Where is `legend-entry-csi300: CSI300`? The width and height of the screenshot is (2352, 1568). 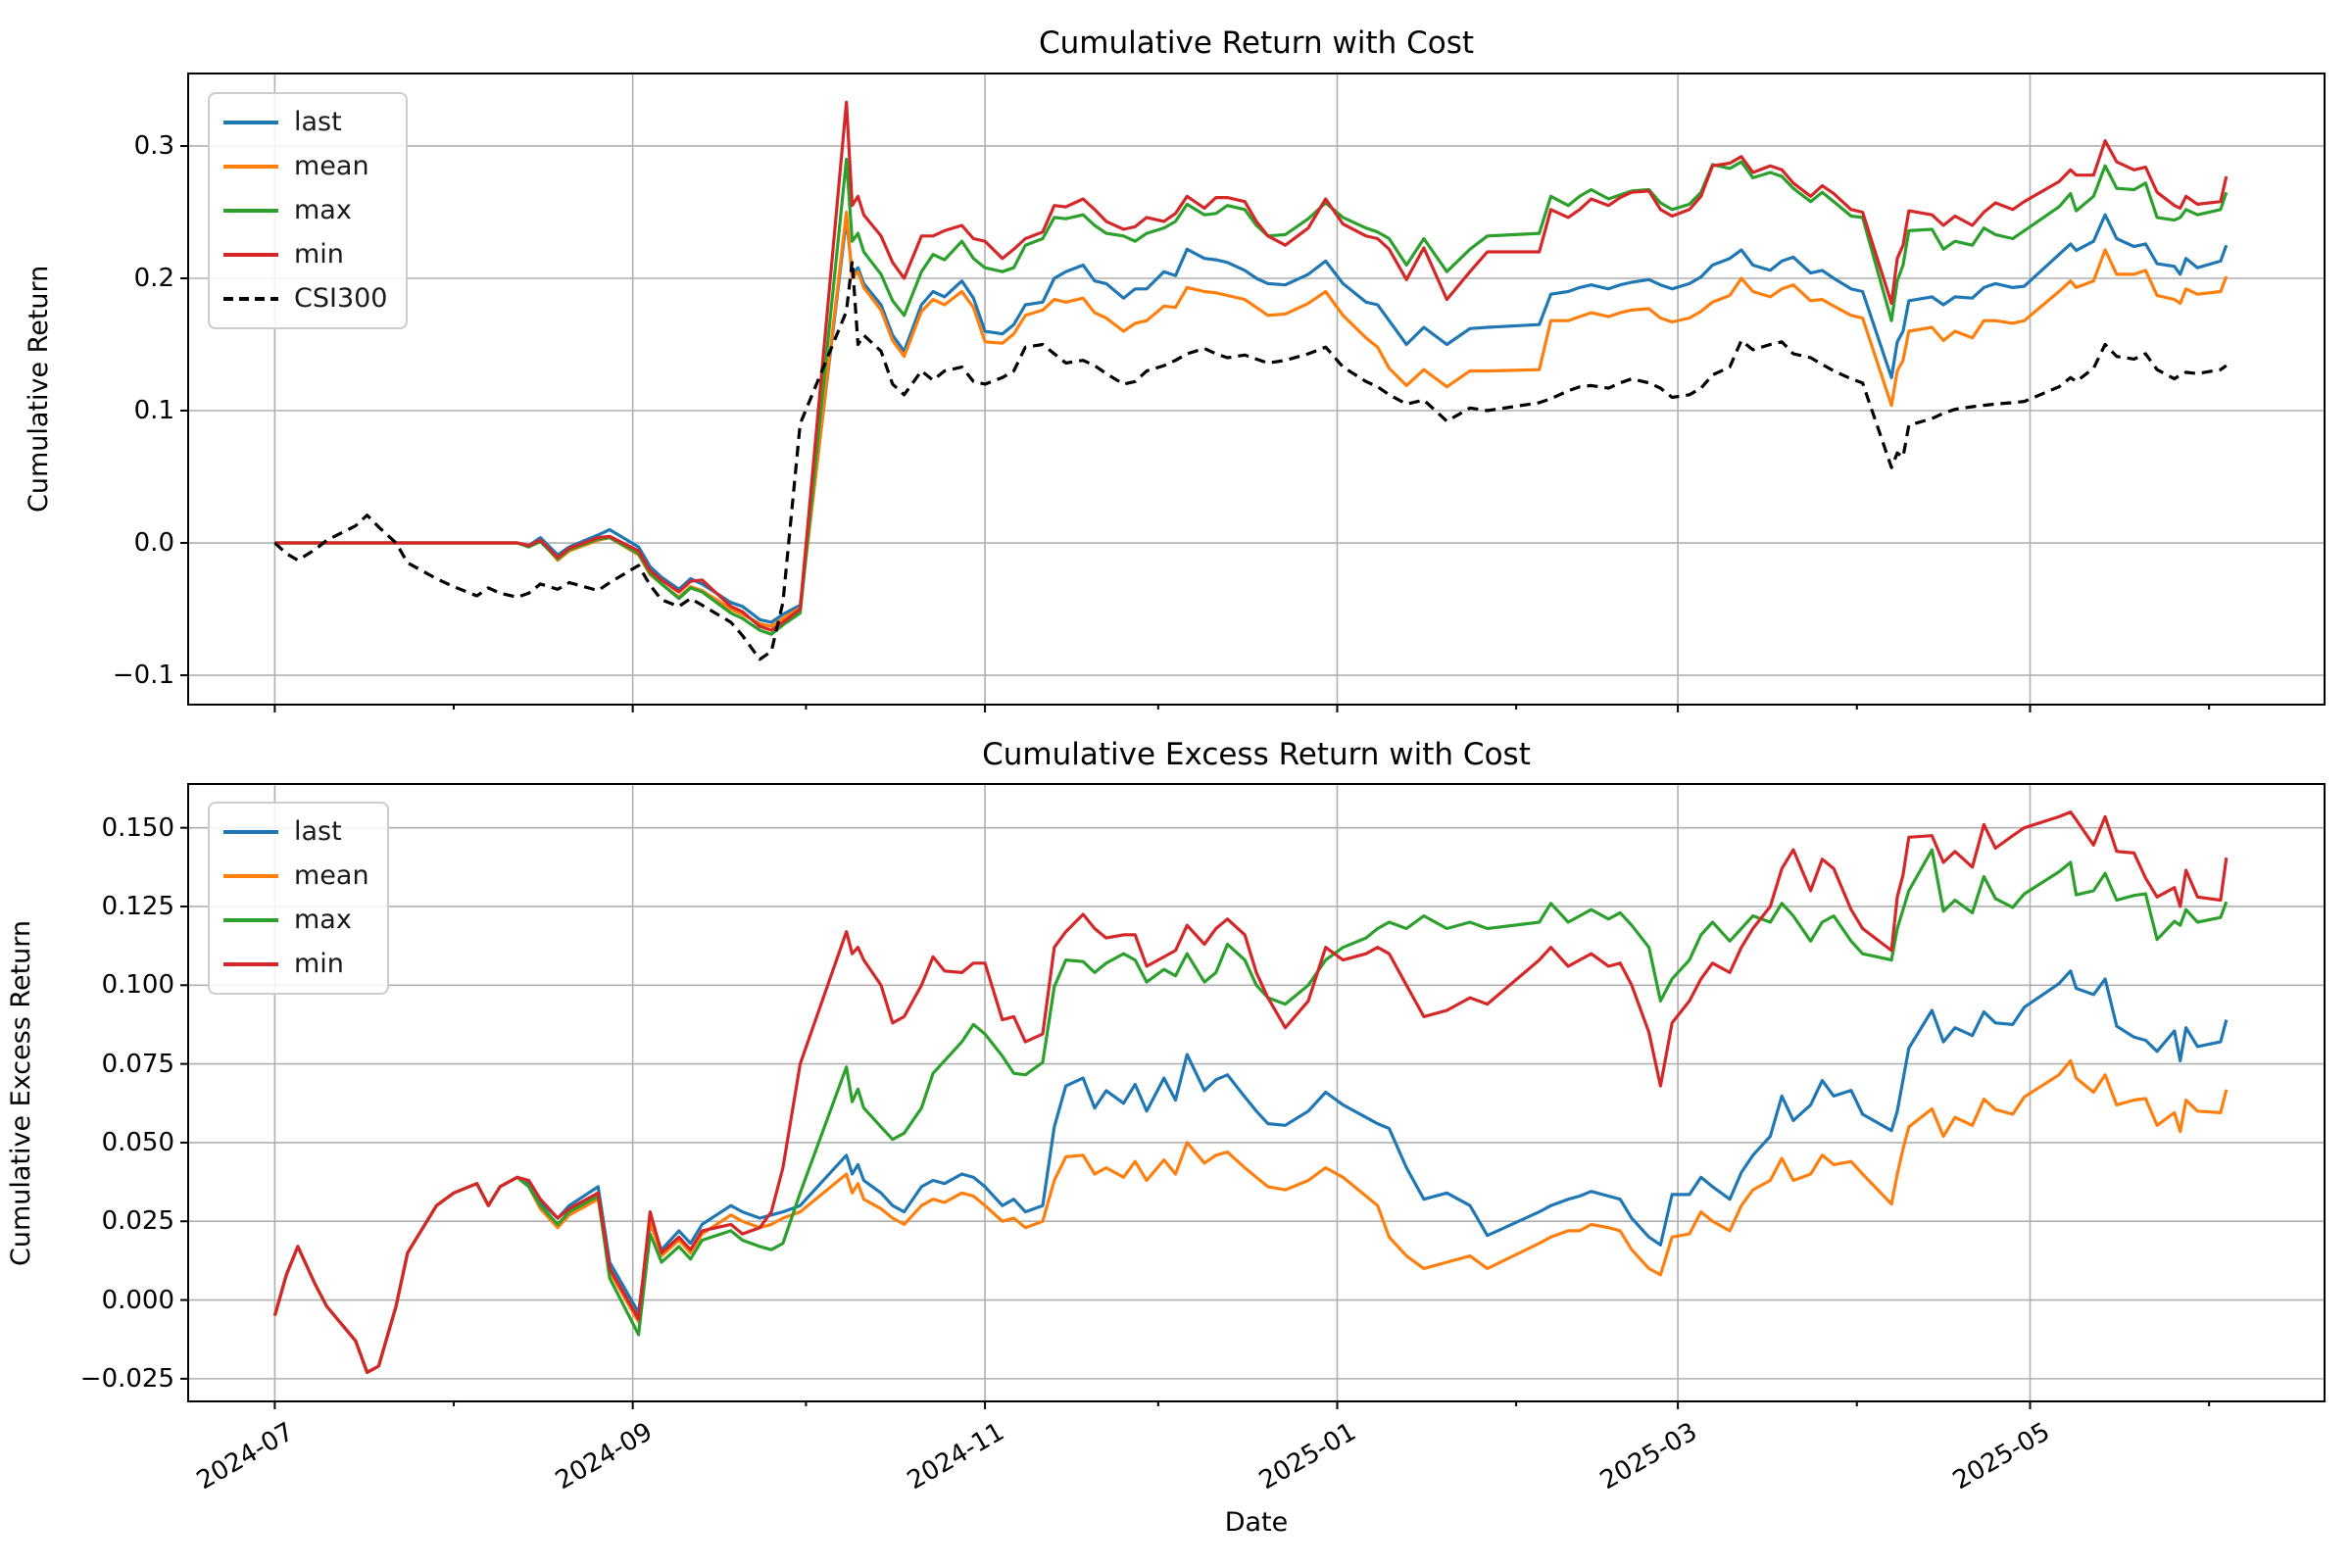 legend-entry-csi300: CSI300 is located at coordinates (305, 299).